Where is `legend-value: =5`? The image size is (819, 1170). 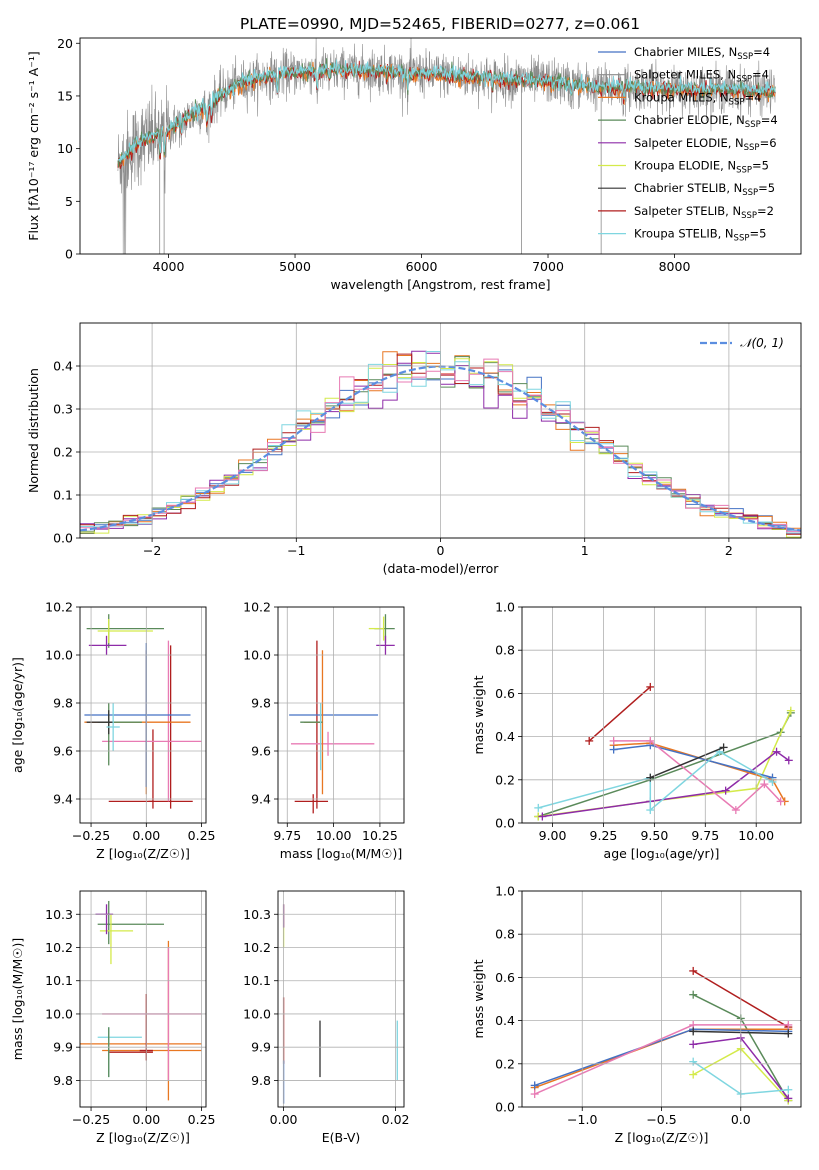 legend-value: =5 is located at coordinates (757, 234).